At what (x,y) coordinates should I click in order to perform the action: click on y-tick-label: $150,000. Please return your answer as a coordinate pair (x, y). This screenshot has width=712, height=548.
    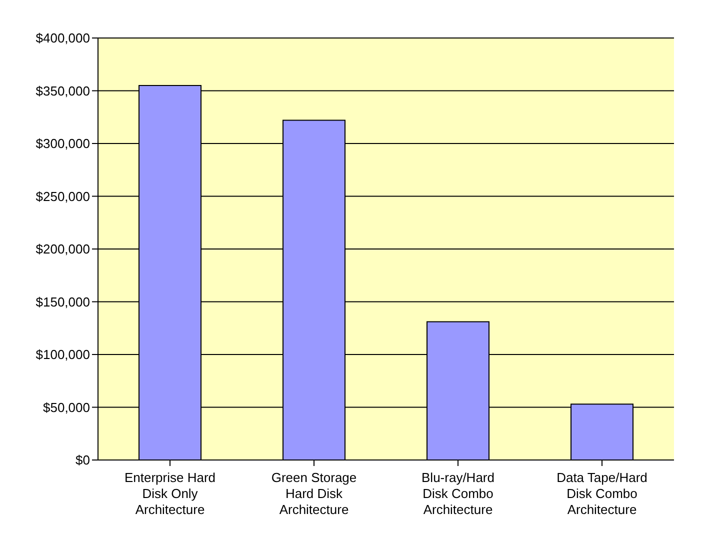
    Looking at the image, I should click on (63, 302).